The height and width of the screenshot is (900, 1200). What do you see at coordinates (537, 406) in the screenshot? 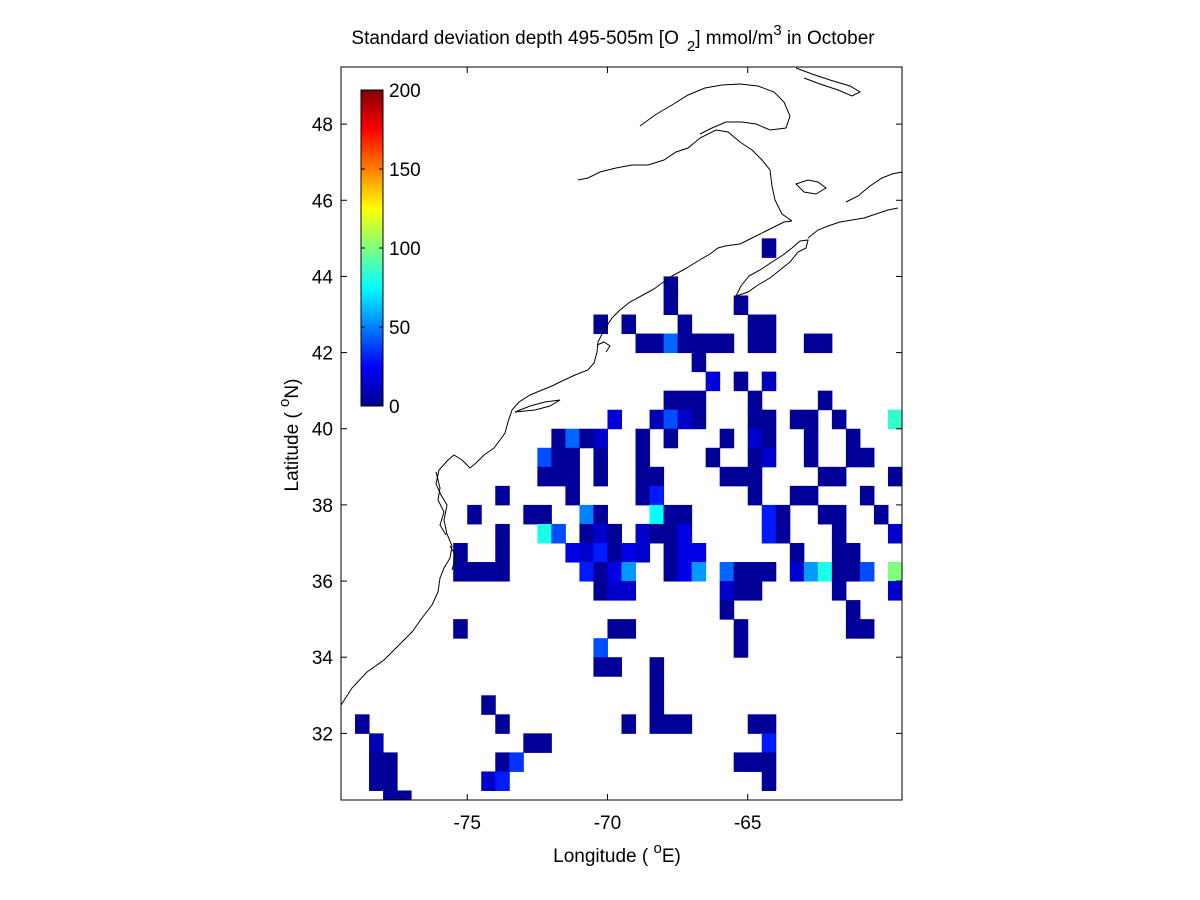
I see `coastline-long-island` at bounding box center [537, 406].